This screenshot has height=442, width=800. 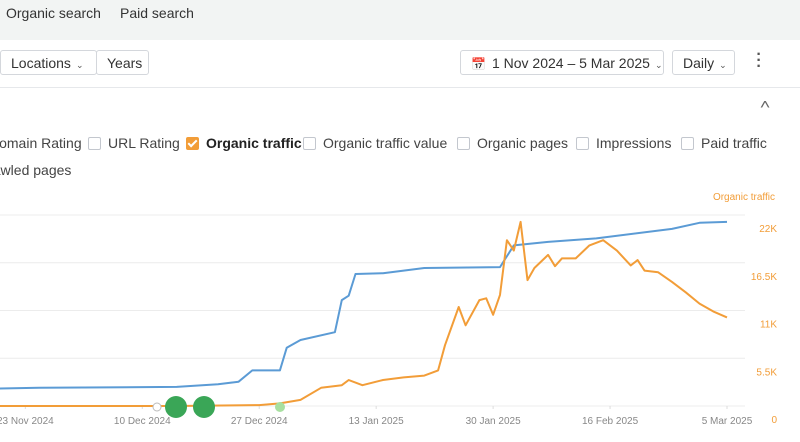 I want to click on metric-label: Domain Rating, so click(x=41, y=143).